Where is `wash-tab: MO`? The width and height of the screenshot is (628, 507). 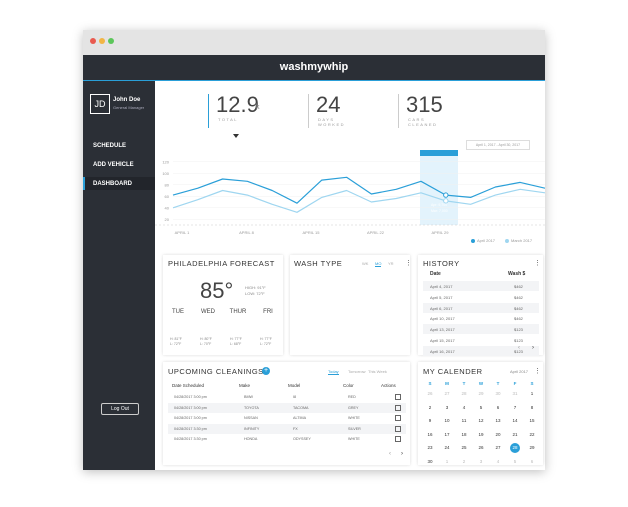
wash-tab: MO is located at coordinates (378, 264).